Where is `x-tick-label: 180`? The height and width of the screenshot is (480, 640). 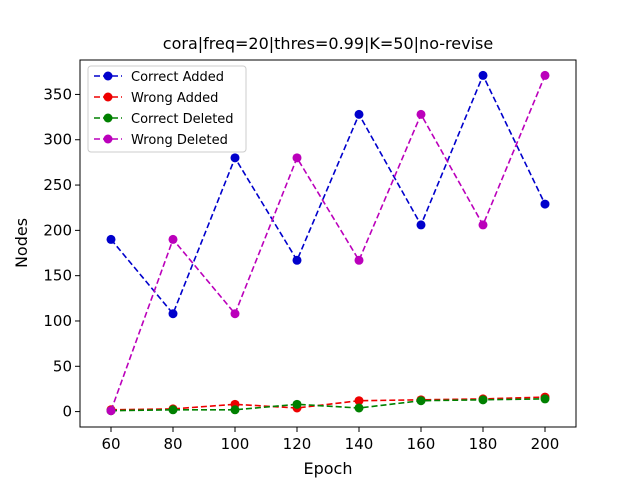 x-tick-label: 180 is located at coordinates (483, 444).